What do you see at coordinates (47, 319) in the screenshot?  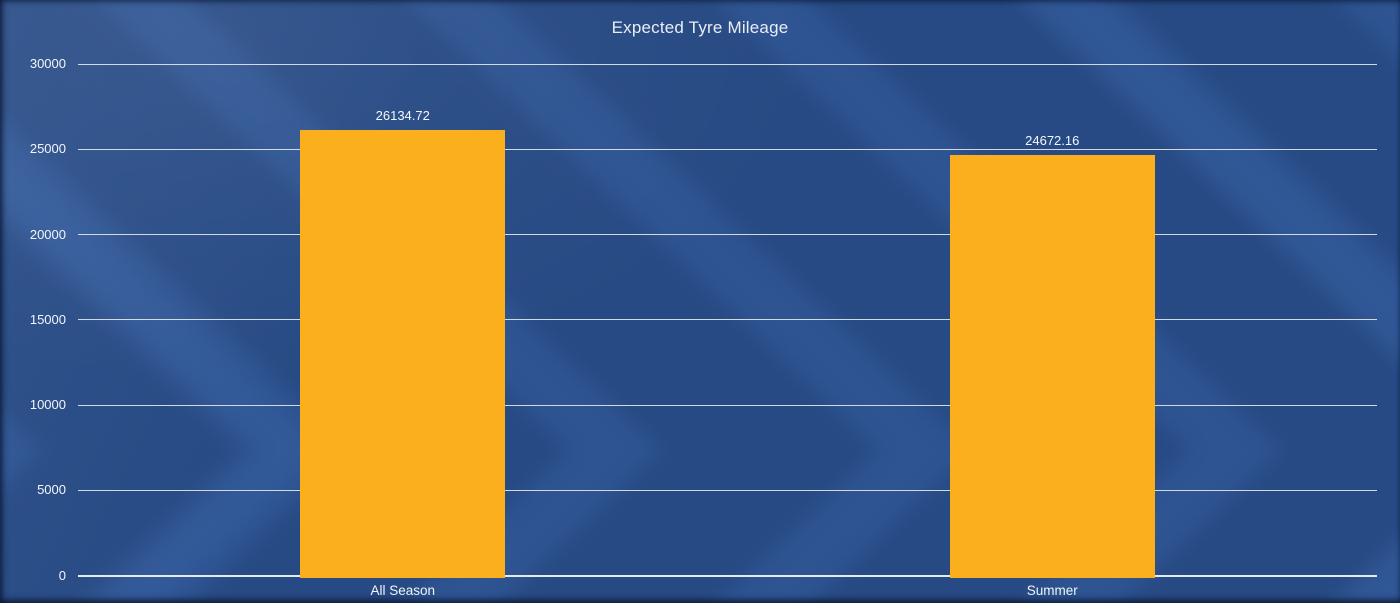 I see `y-axis-tick-label: 15000` at bounding box center [47, 319].